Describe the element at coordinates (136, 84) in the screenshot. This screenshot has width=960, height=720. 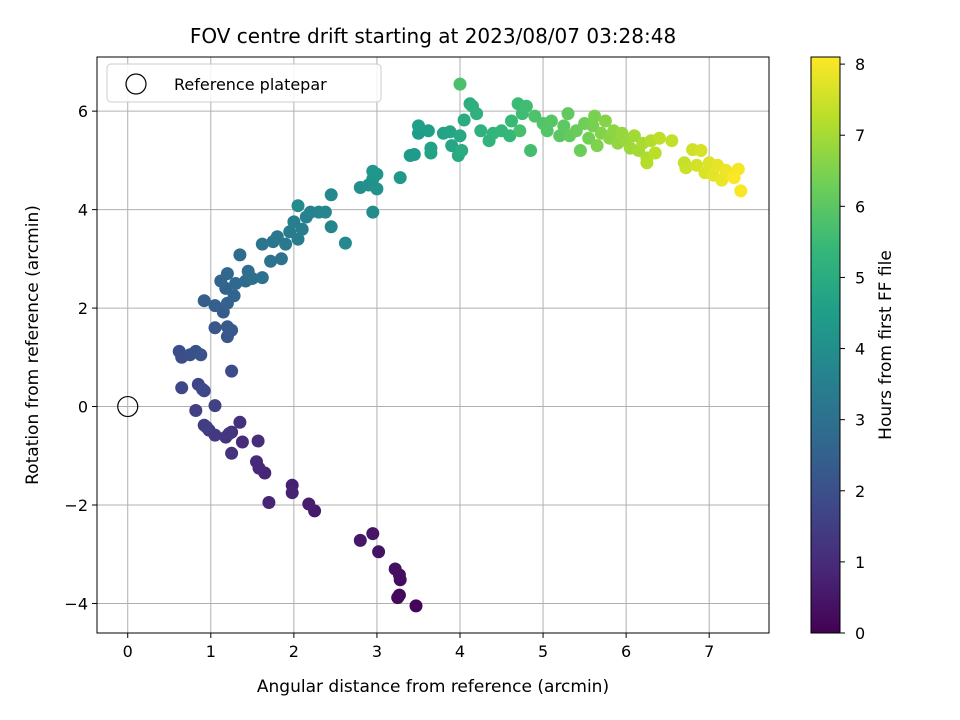
I see `legend-marker` at that location.